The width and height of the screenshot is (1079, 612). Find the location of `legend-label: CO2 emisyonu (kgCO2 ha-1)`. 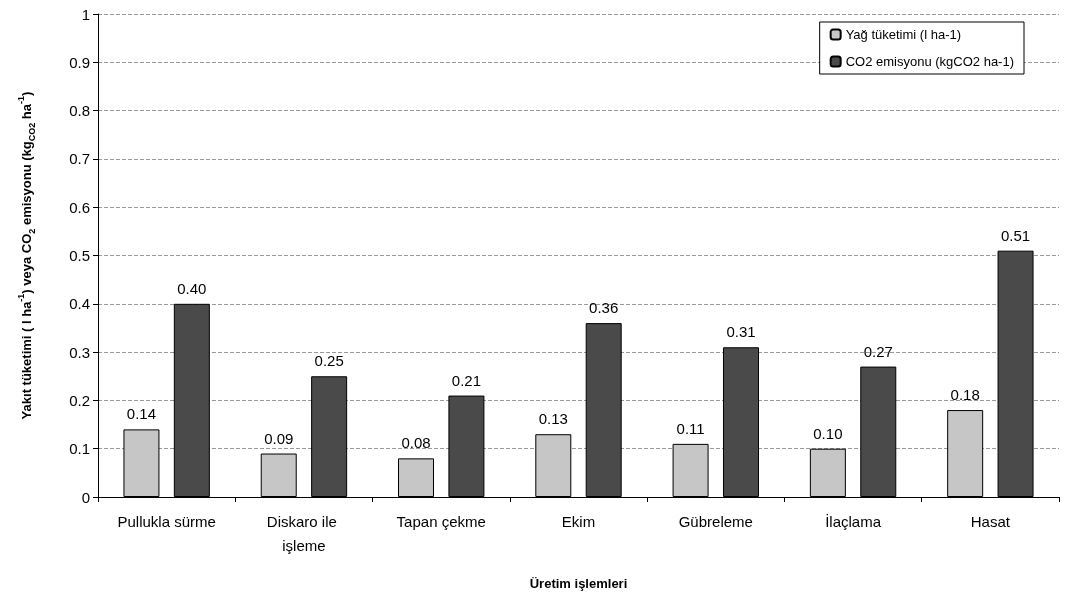

legend-label: CO2 emisyonu (kgCO2 ha-1) is located at coordinates (929, 61).